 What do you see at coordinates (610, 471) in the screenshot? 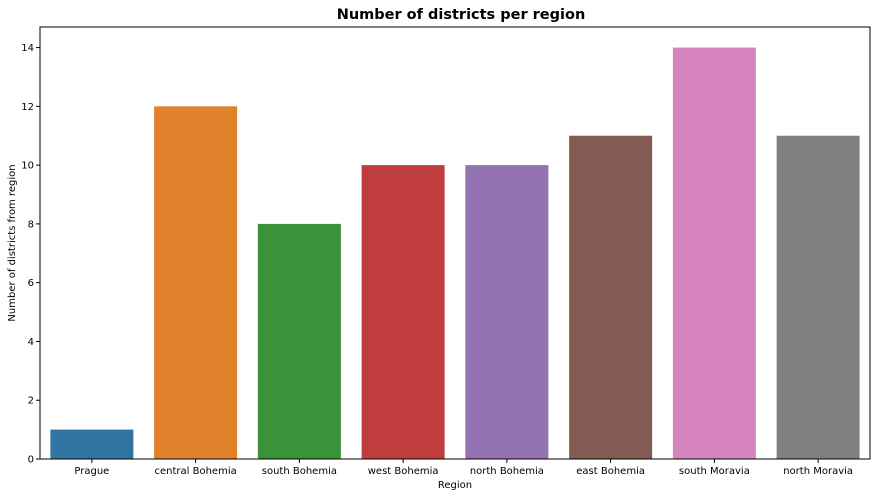
I see `x-tick-label: east Bohemia` at bounding box center [610, 471].